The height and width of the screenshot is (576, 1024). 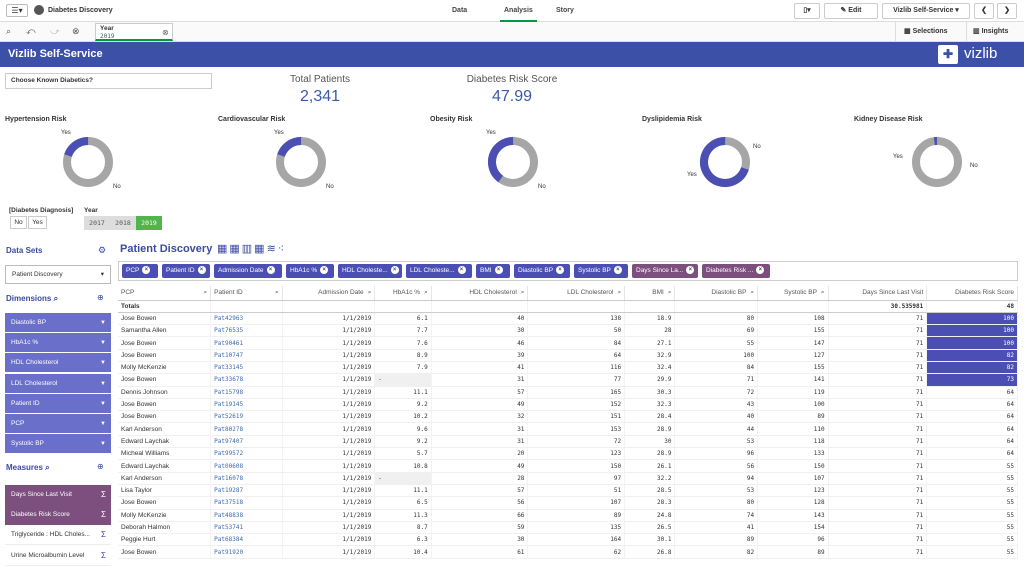 I want to click on clear-all-icon: ⊗, so click(x=76, y=31).